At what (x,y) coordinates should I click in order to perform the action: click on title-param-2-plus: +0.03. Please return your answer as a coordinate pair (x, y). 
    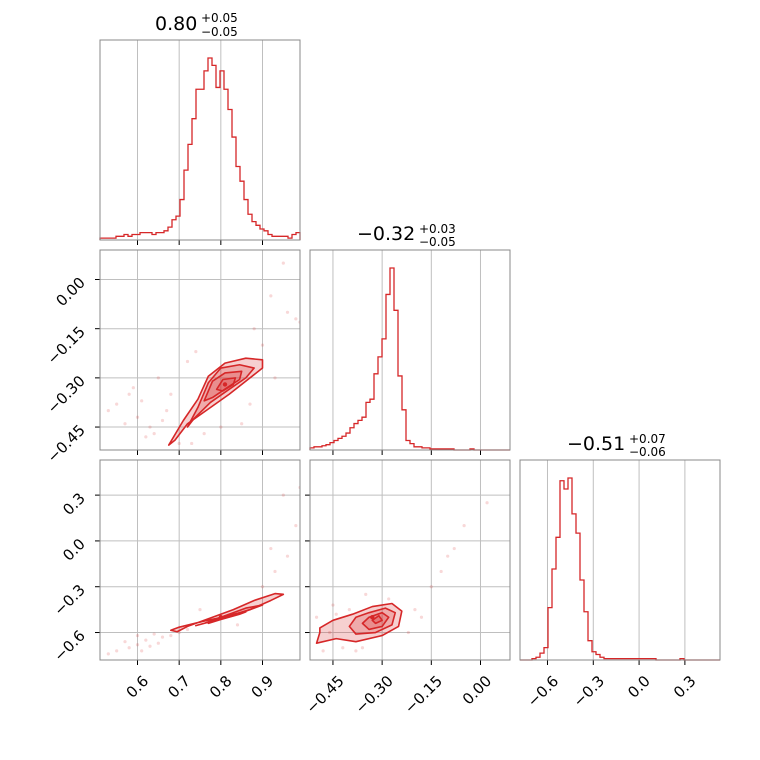
    Looking at the image, I should click on (437, 229).